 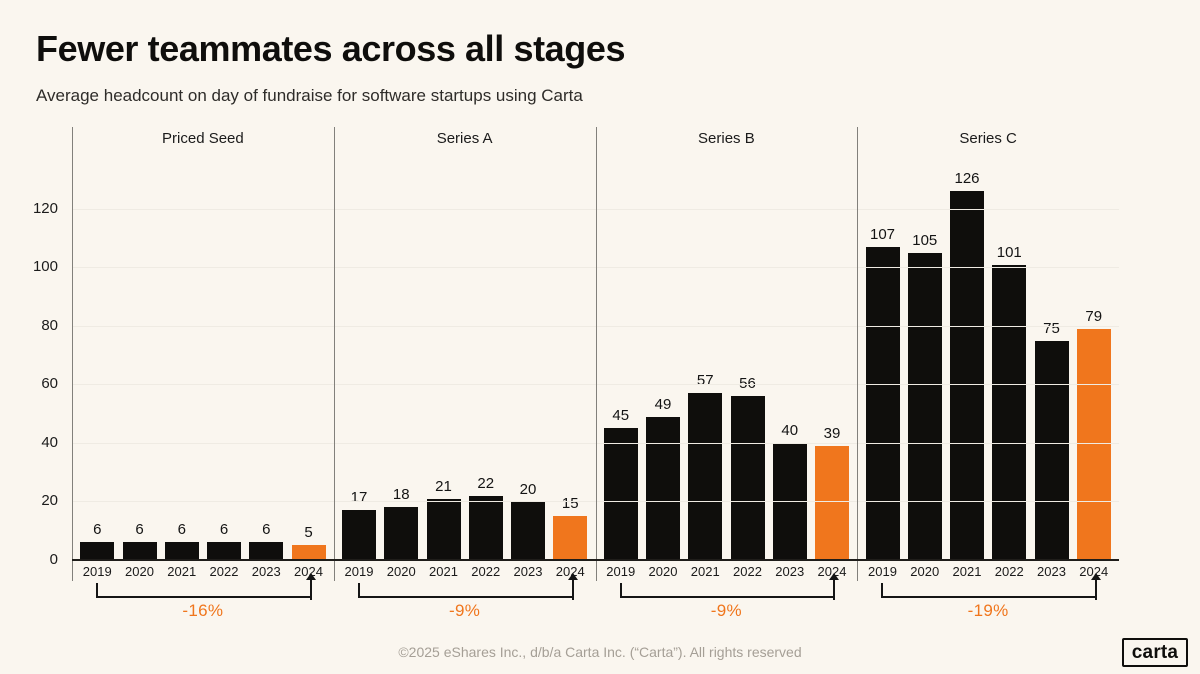 I want to click on bar-value-label: 17, so click(x=359, y=498).